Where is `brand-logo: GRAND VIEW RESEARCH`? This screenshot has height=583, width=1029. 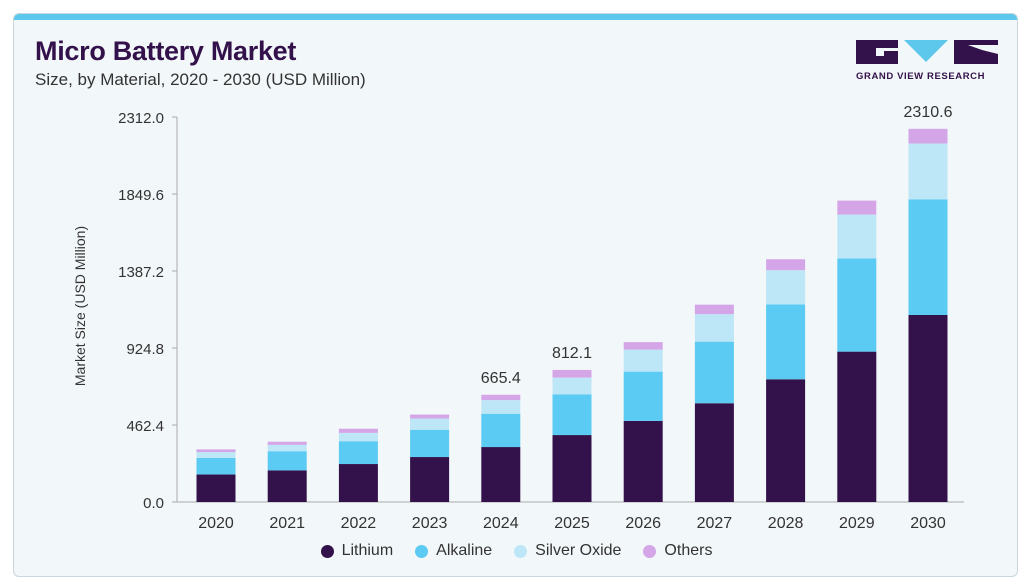 brand-logo: GRAND VIEW RESEARCH is located at coordinates (931, 68).